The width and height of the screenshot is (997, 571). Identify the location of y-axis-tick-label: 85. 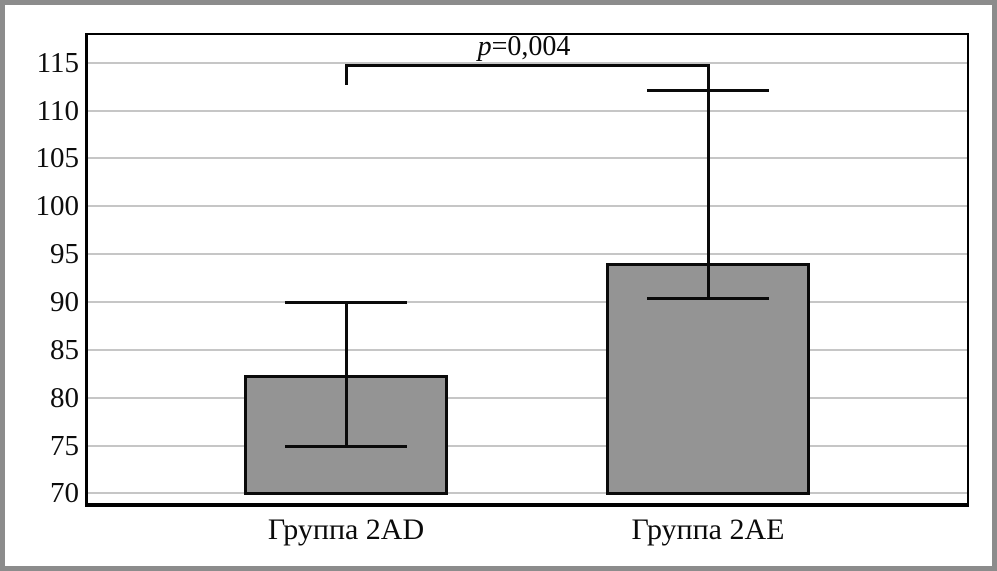
(64, 349).